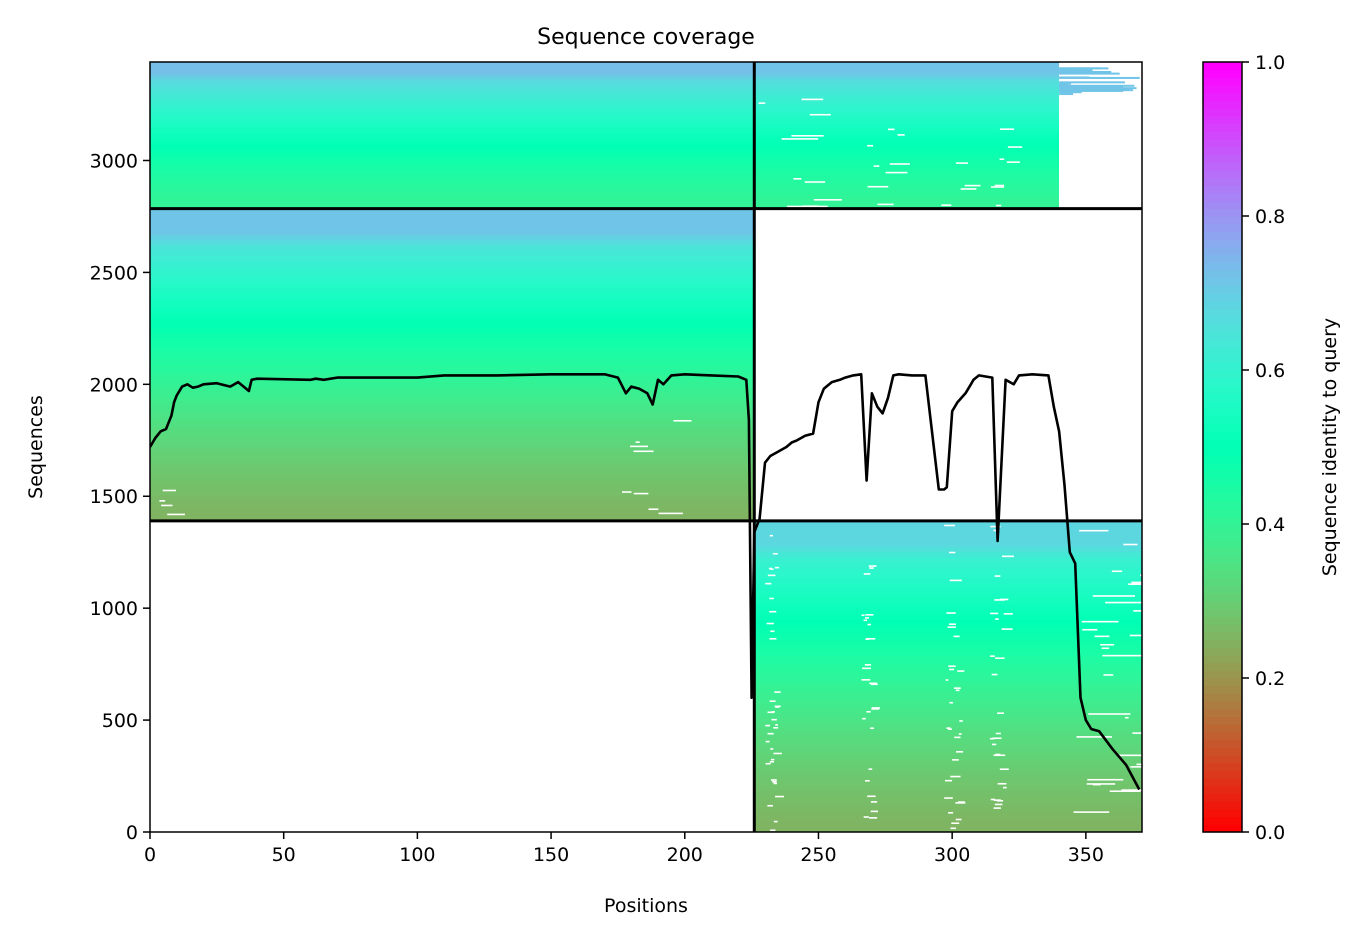 Image resolution: width=1364 pixels, height=944 pixels. I want to click on x-tick-label: 150, so click(551, 855).